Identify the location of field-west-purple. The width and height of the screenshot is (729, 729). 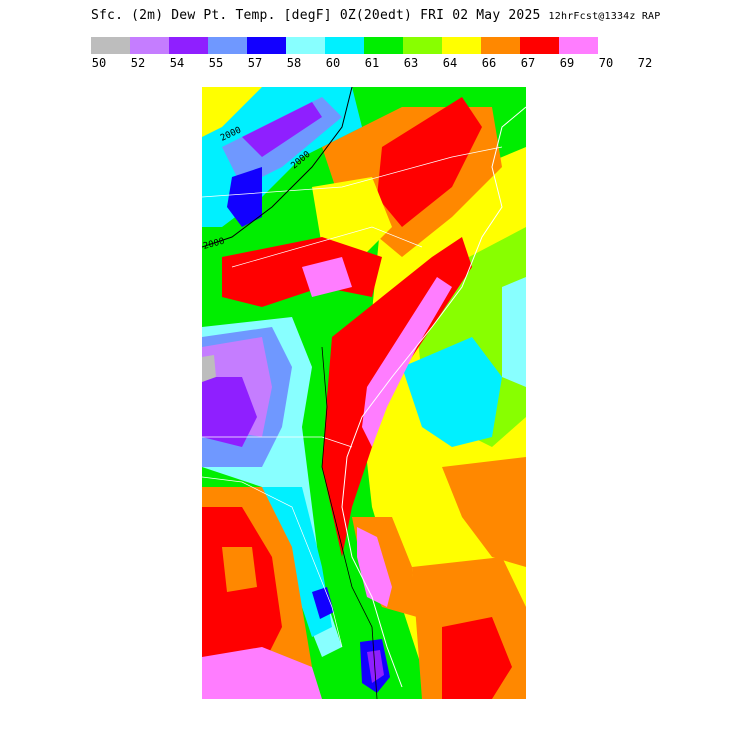
(282, 129).